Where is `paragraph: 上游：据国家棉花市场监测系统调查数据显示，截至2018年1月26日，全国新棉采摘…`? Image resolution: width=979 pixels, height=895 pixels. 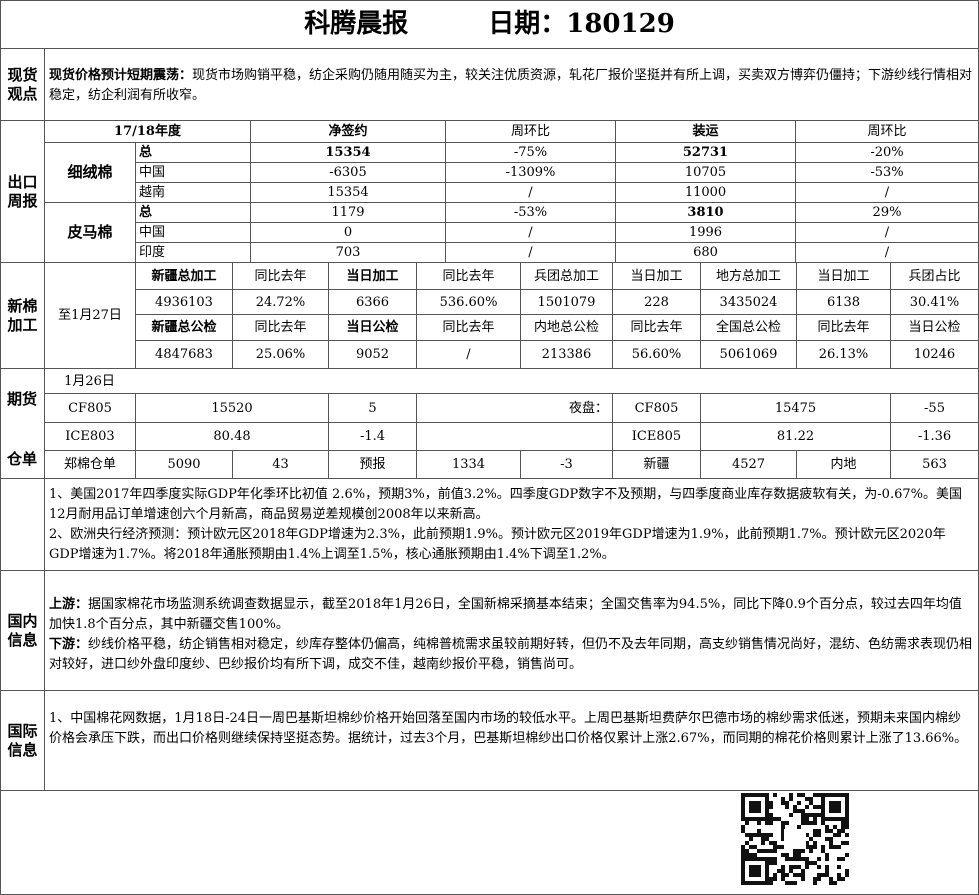 paragraph: 上游：据国家棉花市场监测系统调查数据显示，截至2018年1月26日，全国新棉采摘… is located at coordinates (511, 615).